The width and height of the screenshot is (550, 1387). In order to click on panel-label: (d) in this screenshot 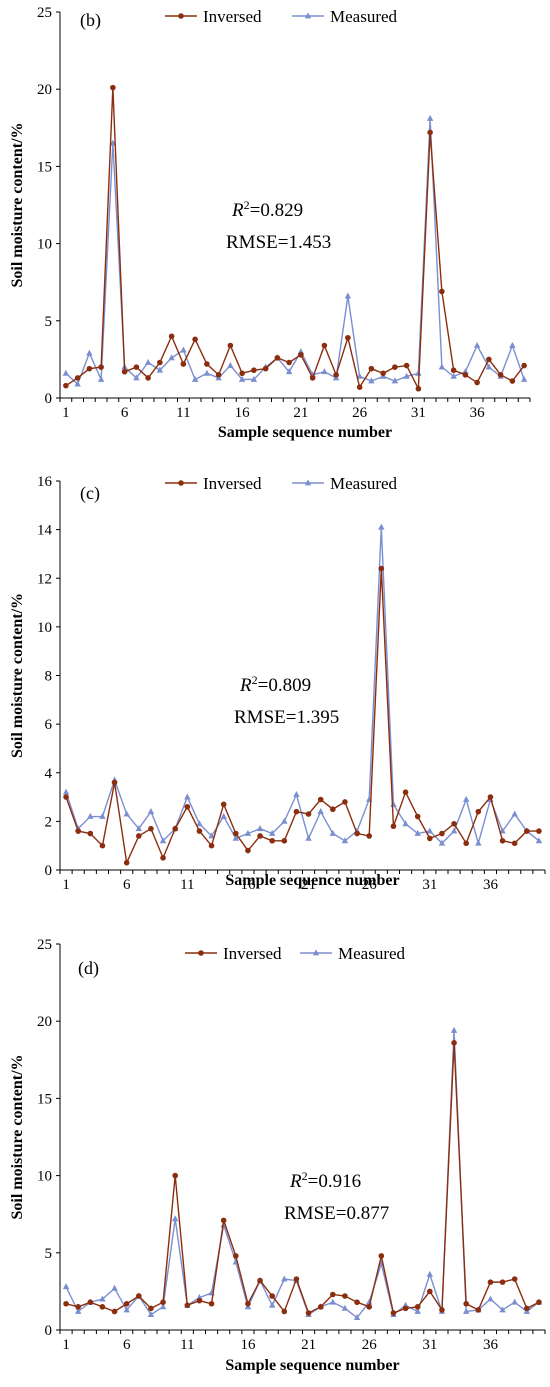, I will do `click(88, 968)`.